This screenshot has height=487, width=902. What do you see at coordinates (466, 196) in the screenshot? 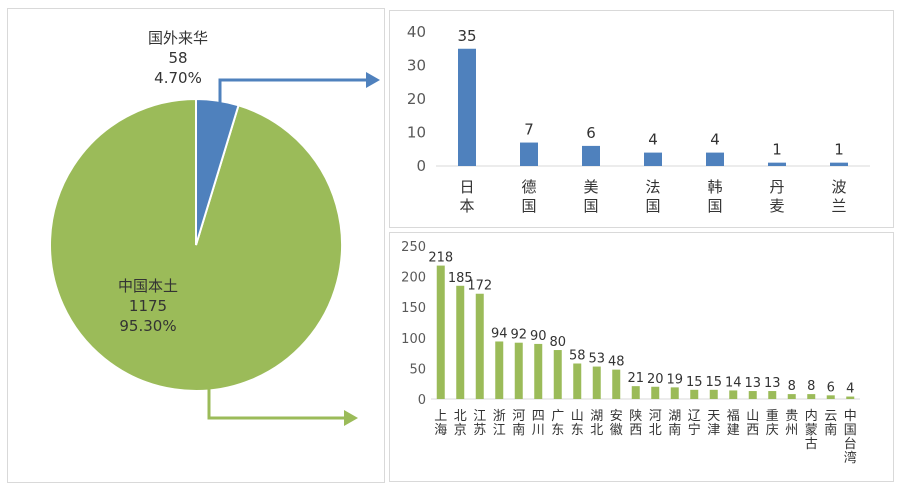
I see `category-label: 日本` at bounding box center [466, 196].